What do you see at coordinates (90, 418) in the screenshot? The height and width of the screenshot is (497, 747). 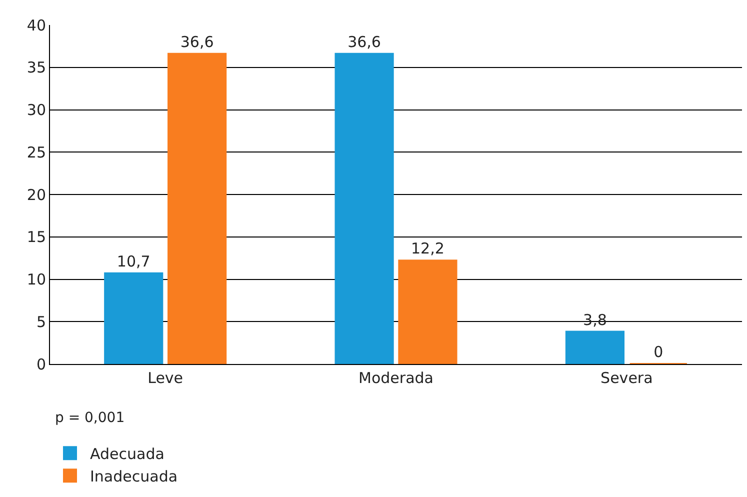 I see `text: p = 0,001` at bounding box center [90, 418].